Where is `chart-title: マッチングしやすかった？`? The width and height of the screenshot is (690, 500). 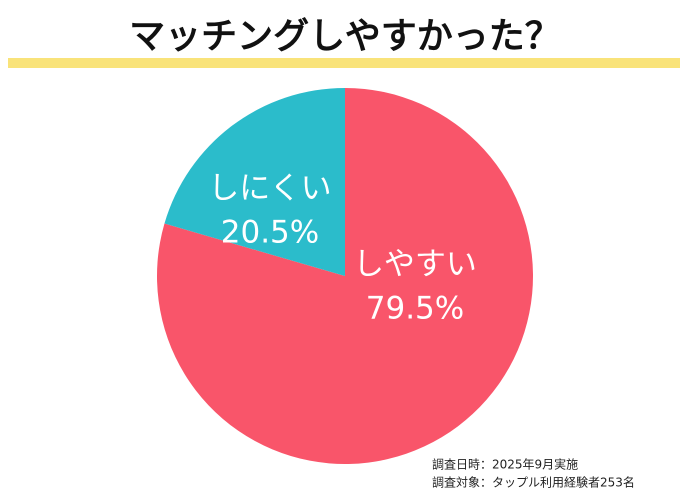 chart-title: マッチングしやすかった？ is located at coordinates (345, 36).